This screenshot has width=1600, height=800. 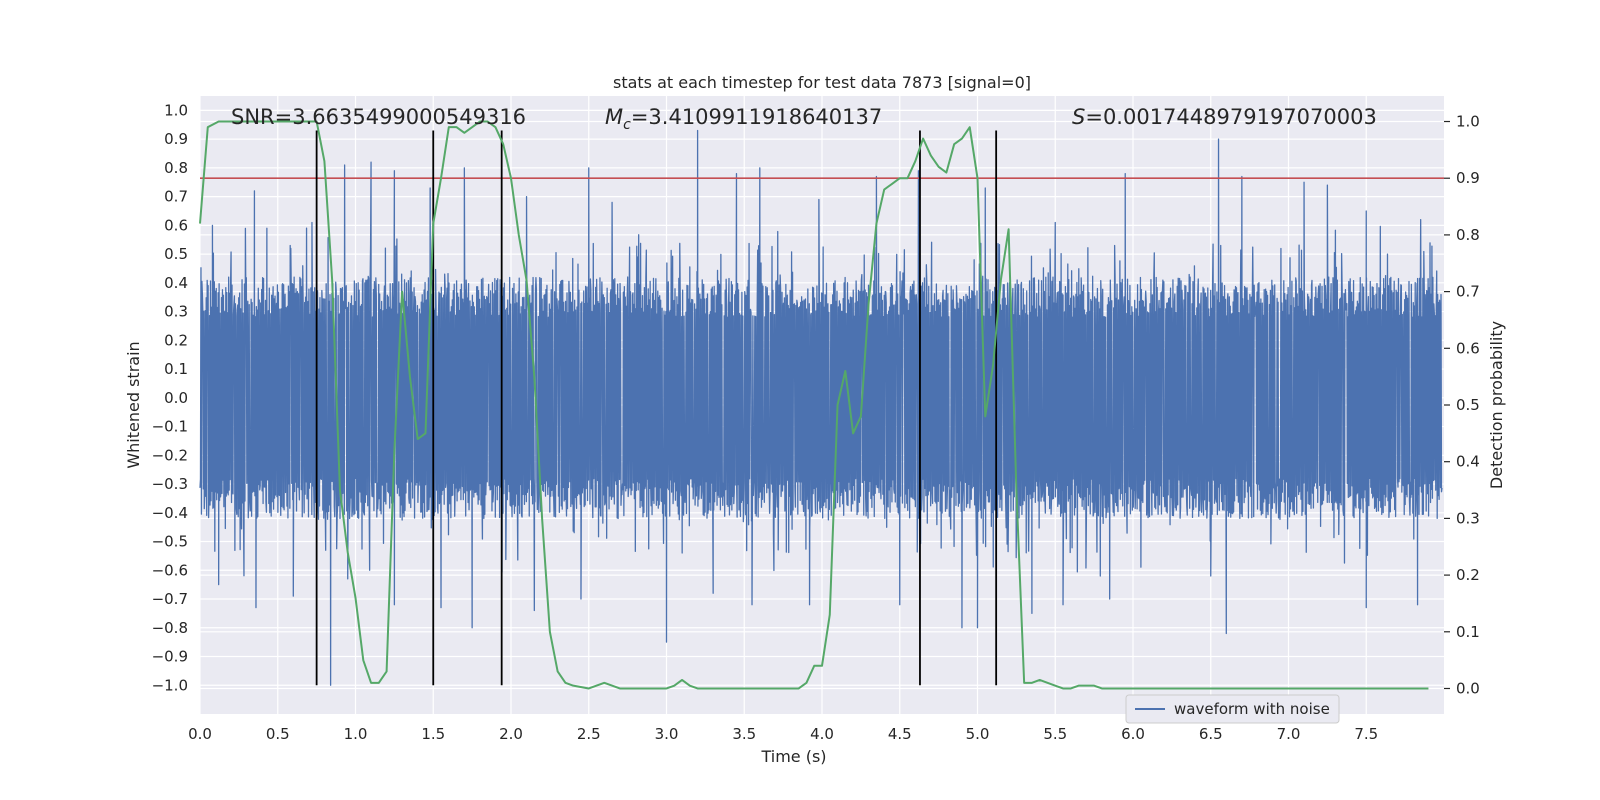 What do you see at coordinates (278, 734) in the screenshot?
I see `x-tick-label-1: 0.5` at bounding box center [278, 734].